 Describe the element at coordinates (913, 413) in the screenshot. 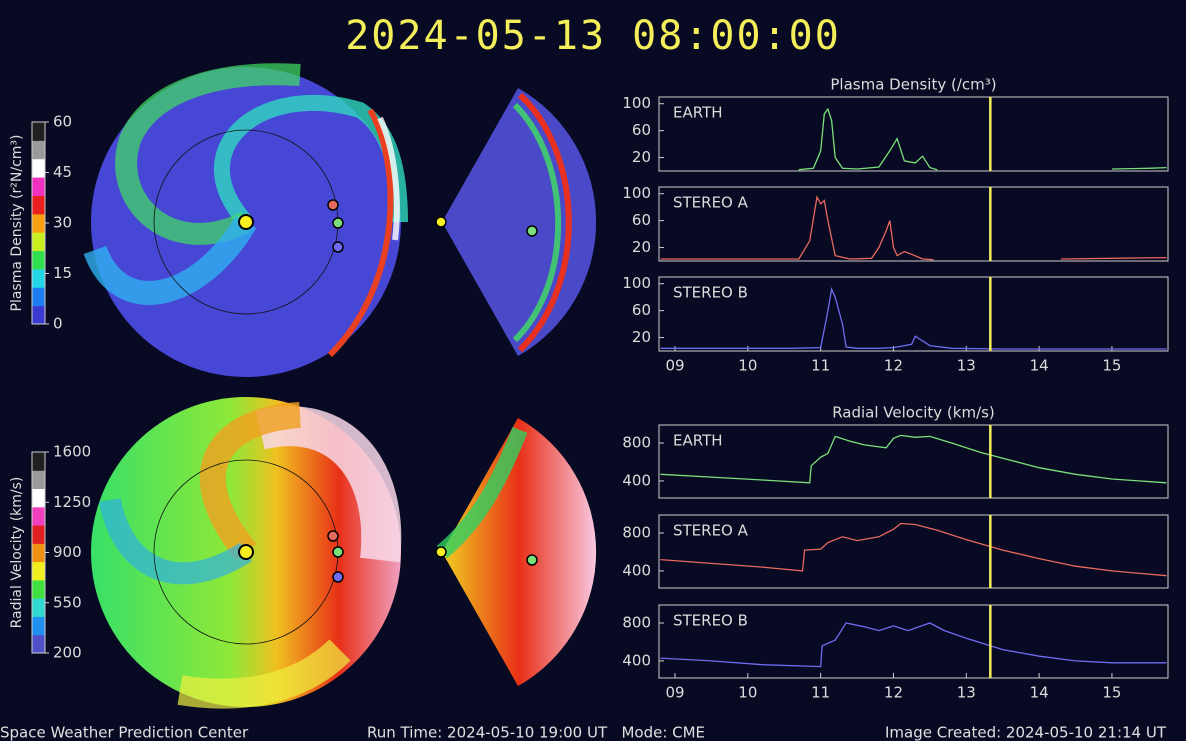

I see `panel-title: Radial Velocity (km/s)` at that location.